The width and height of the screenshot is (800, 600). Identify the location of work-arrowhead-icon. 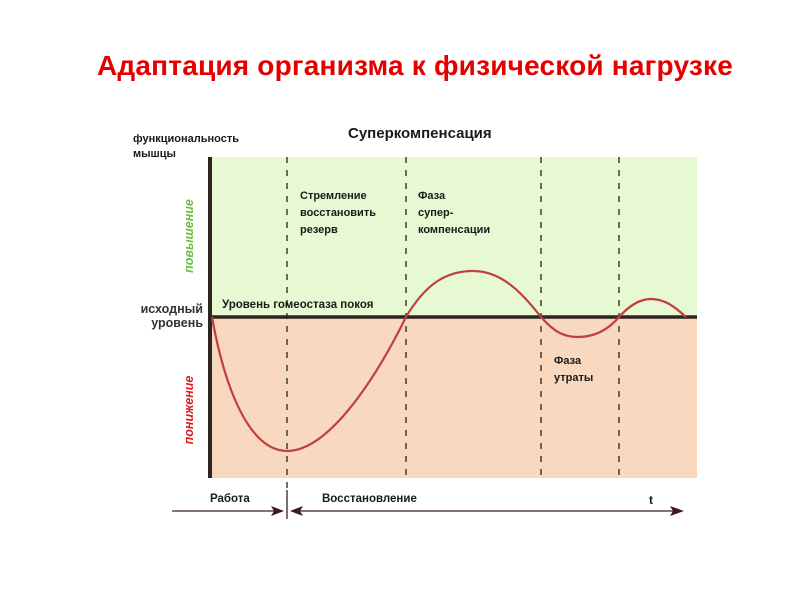
(277, 511).